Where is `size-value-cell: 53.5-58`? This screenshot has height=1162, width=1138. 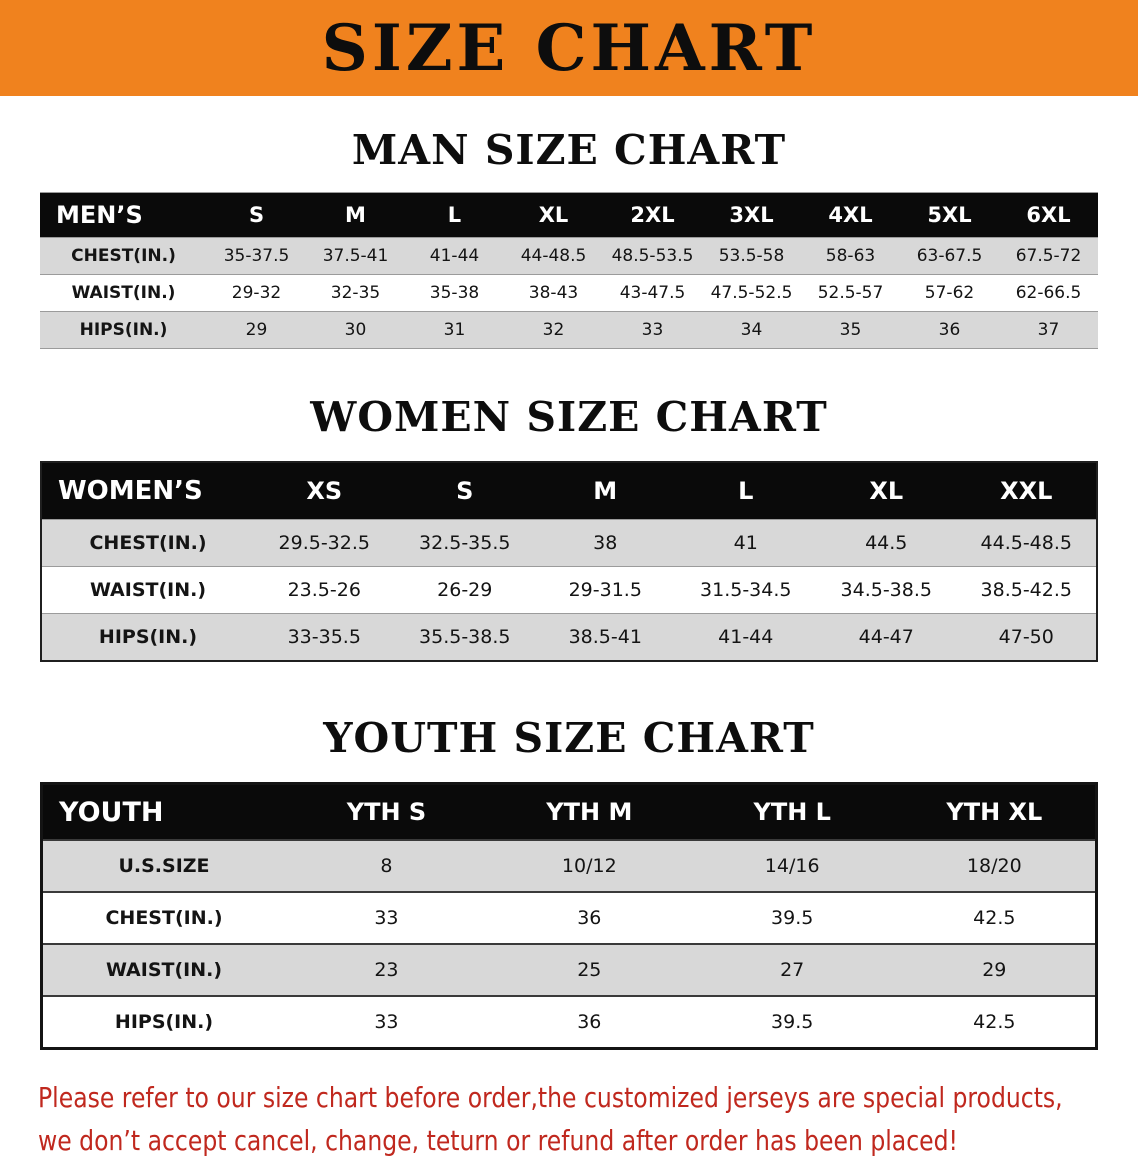
size-value-cell: 53.5-58 is located at coordinates (751, 256).